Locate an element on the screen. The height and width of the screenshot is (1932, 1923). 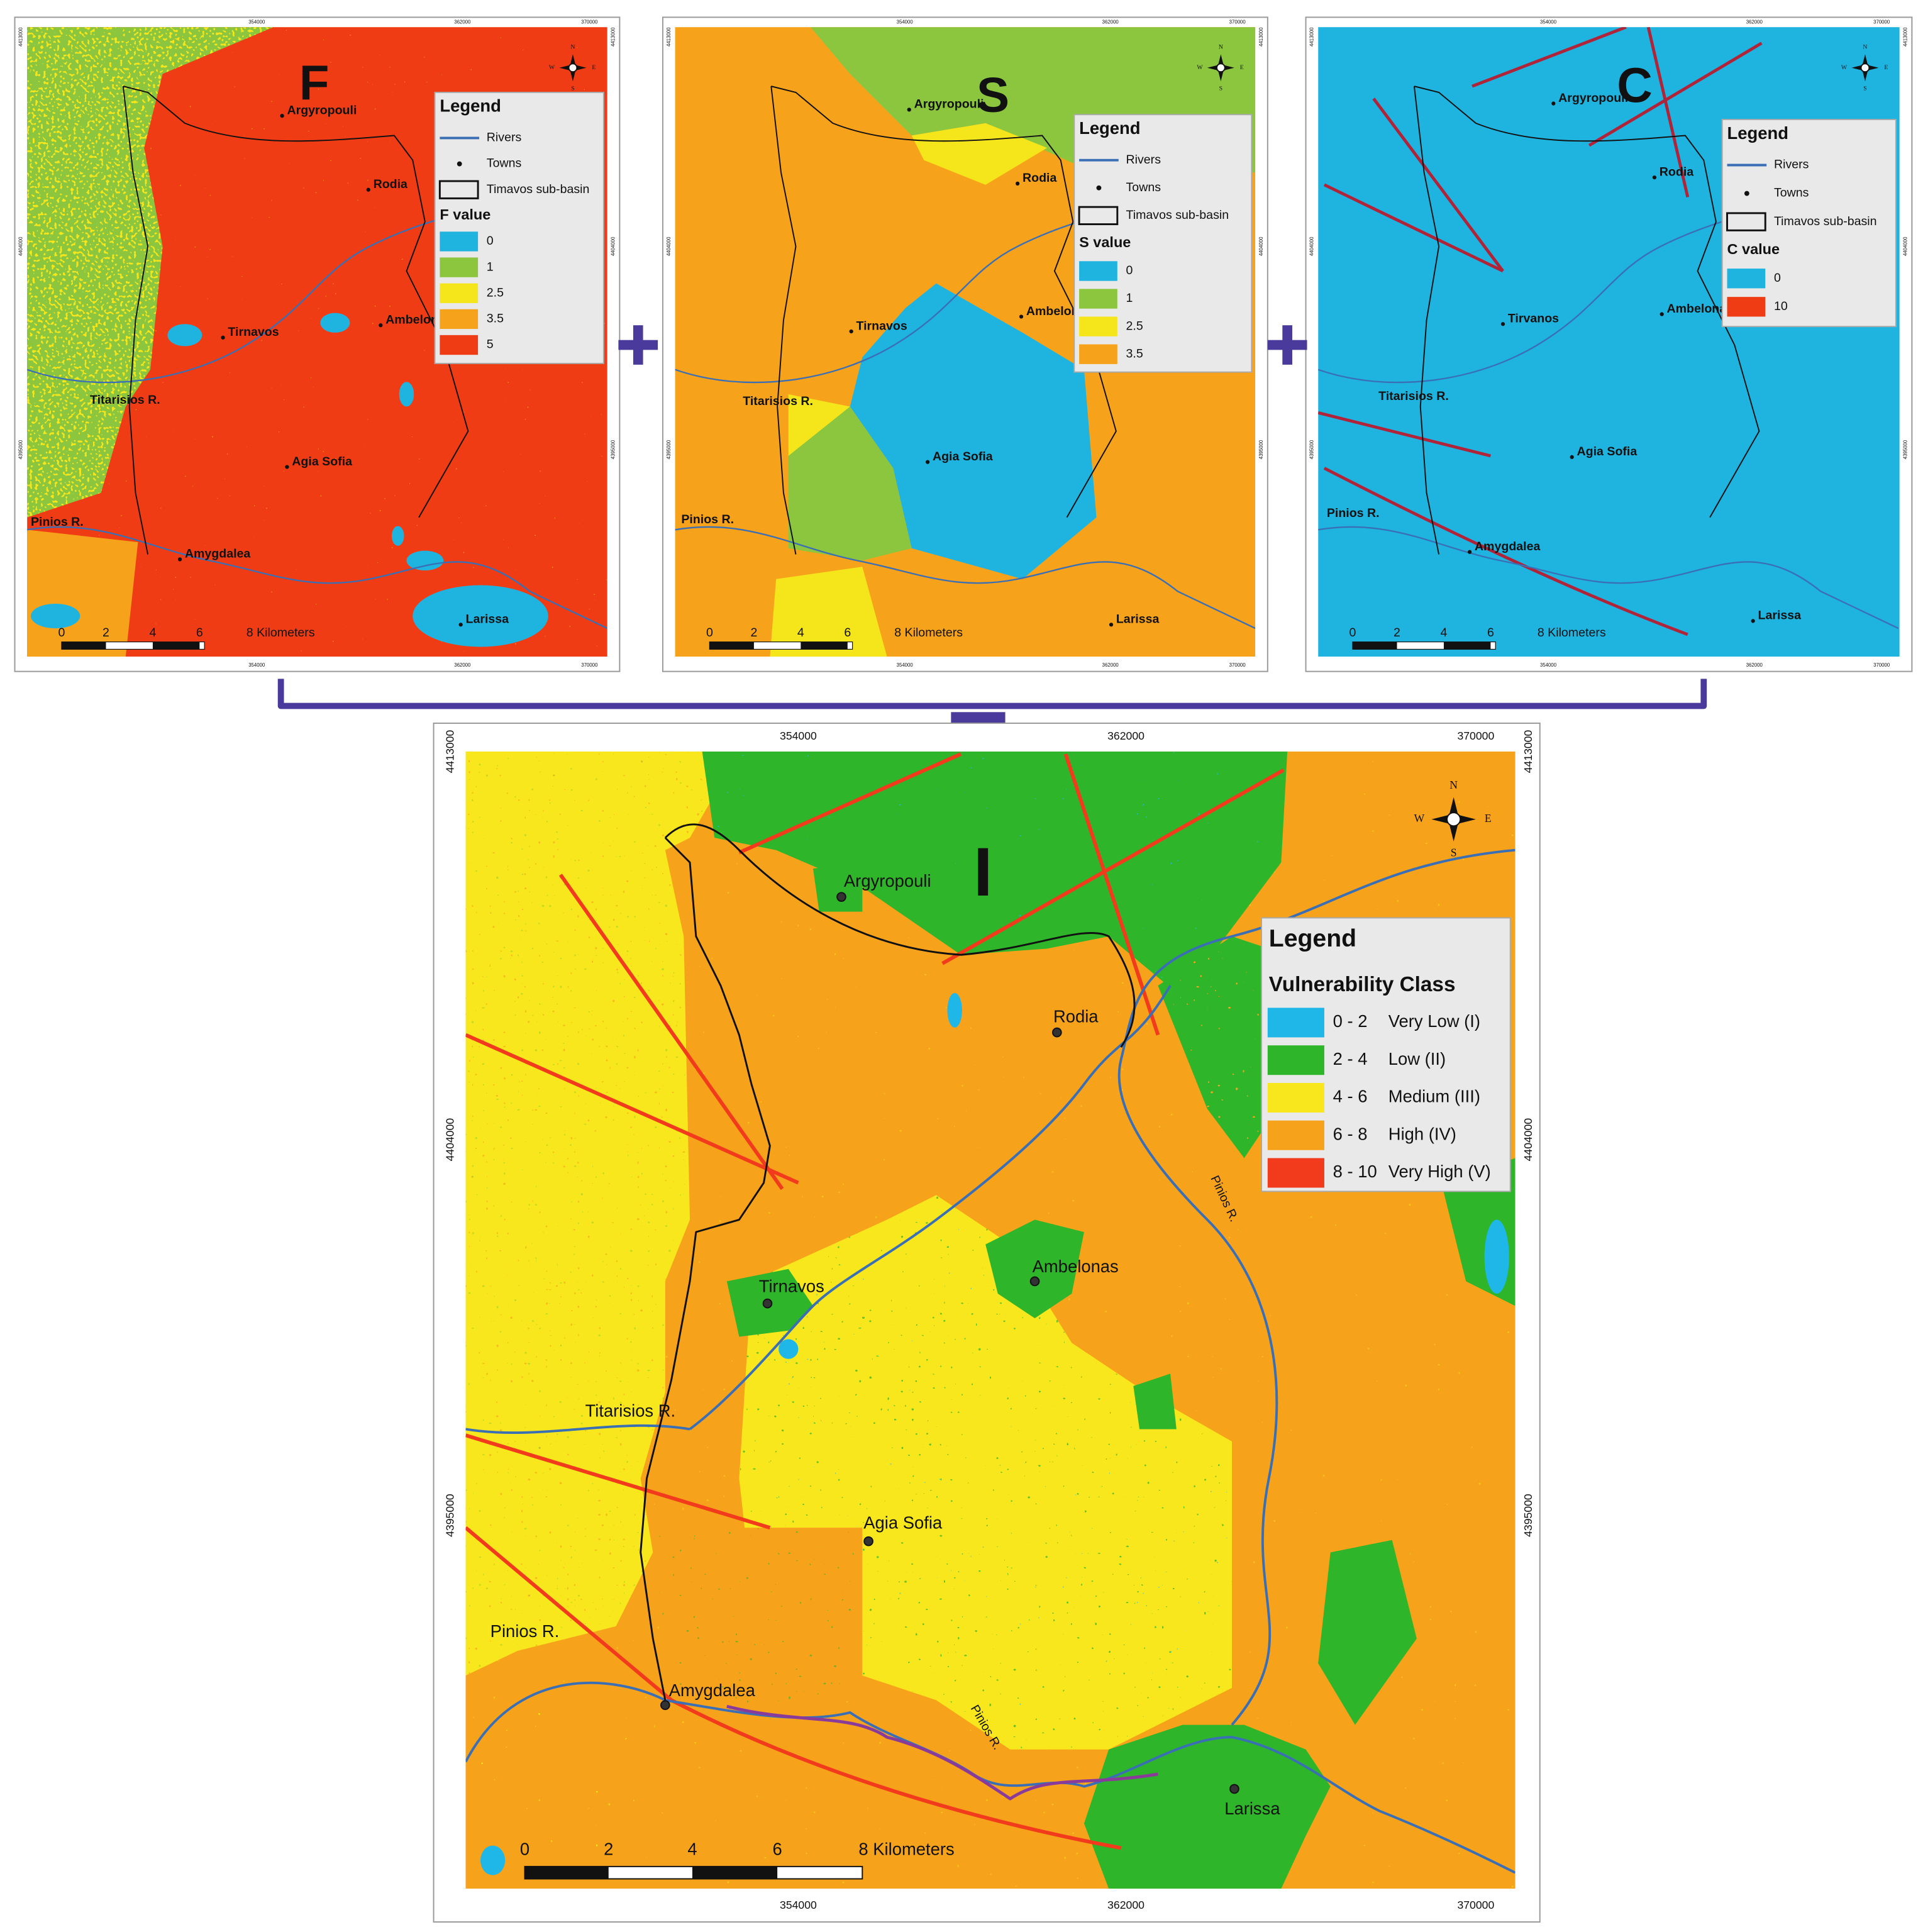
panel-letter: C is located at coordinates (1635, 85).